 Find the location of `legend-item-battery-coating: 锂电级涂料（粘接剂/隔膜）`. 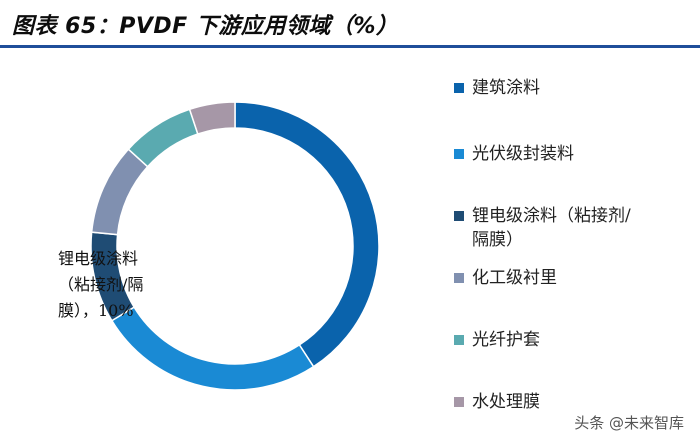

legend-item-battery-coating: 锂电级涂料（粘接剂/隔膜） is located at coordinates (541, 228).